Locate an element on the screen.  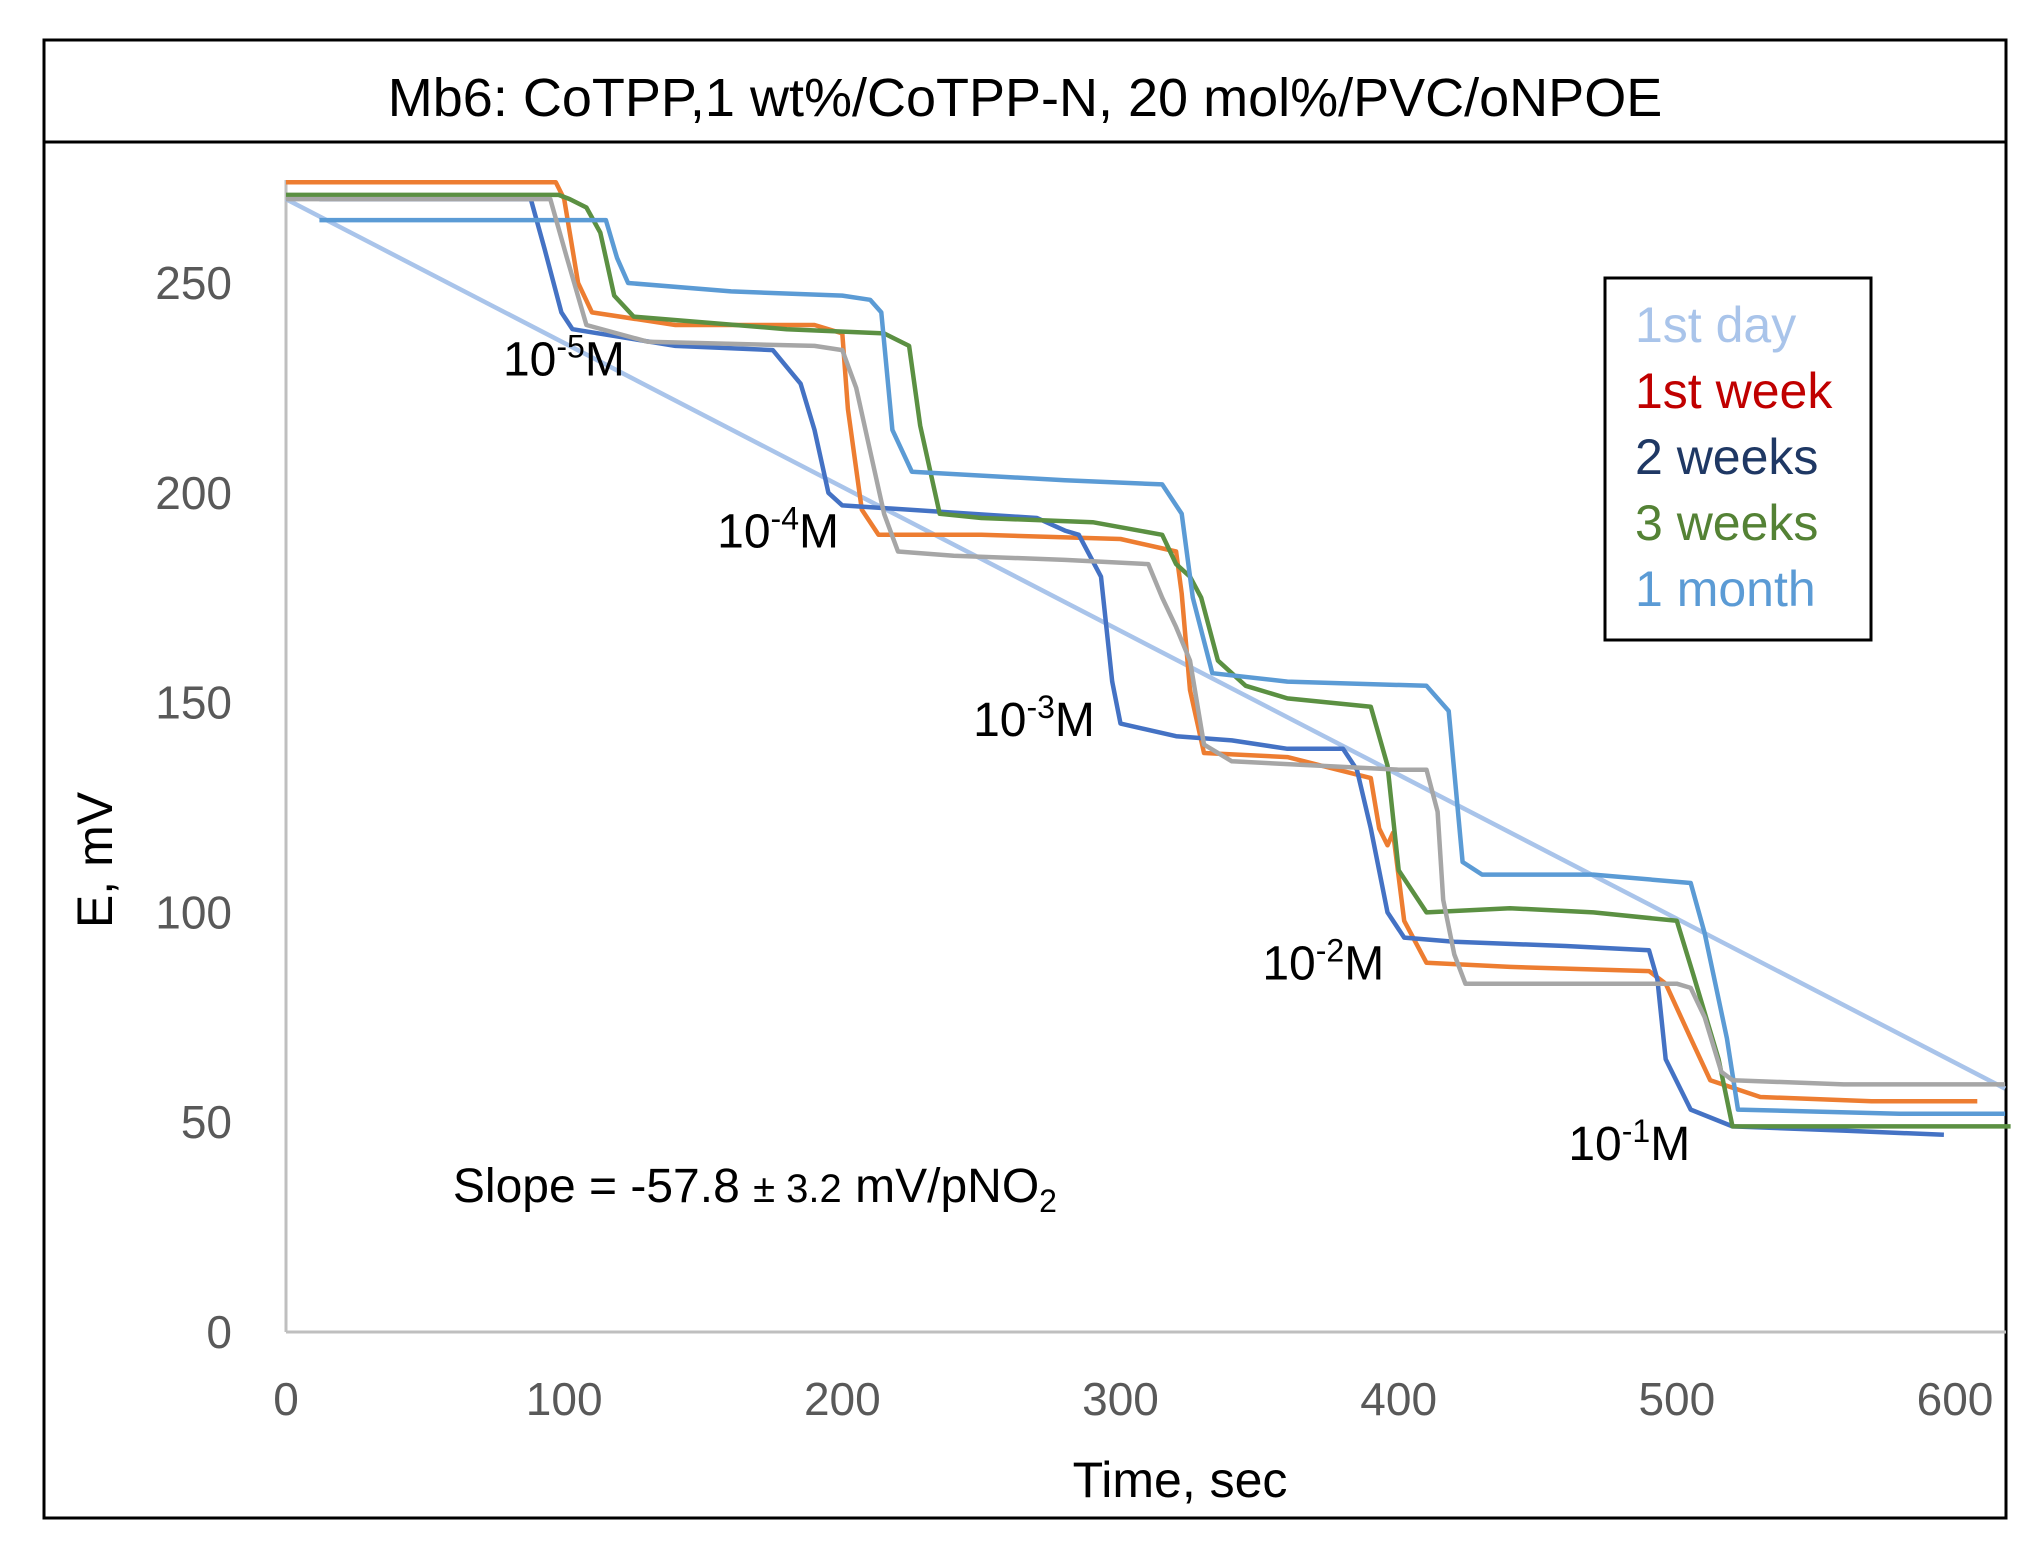
x-tick-label: 500 is located at coordinates (1676, 1399).